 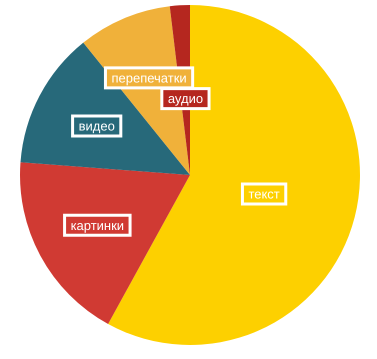 I want to click on slice-label: картинки, so click(x=97, y=225).